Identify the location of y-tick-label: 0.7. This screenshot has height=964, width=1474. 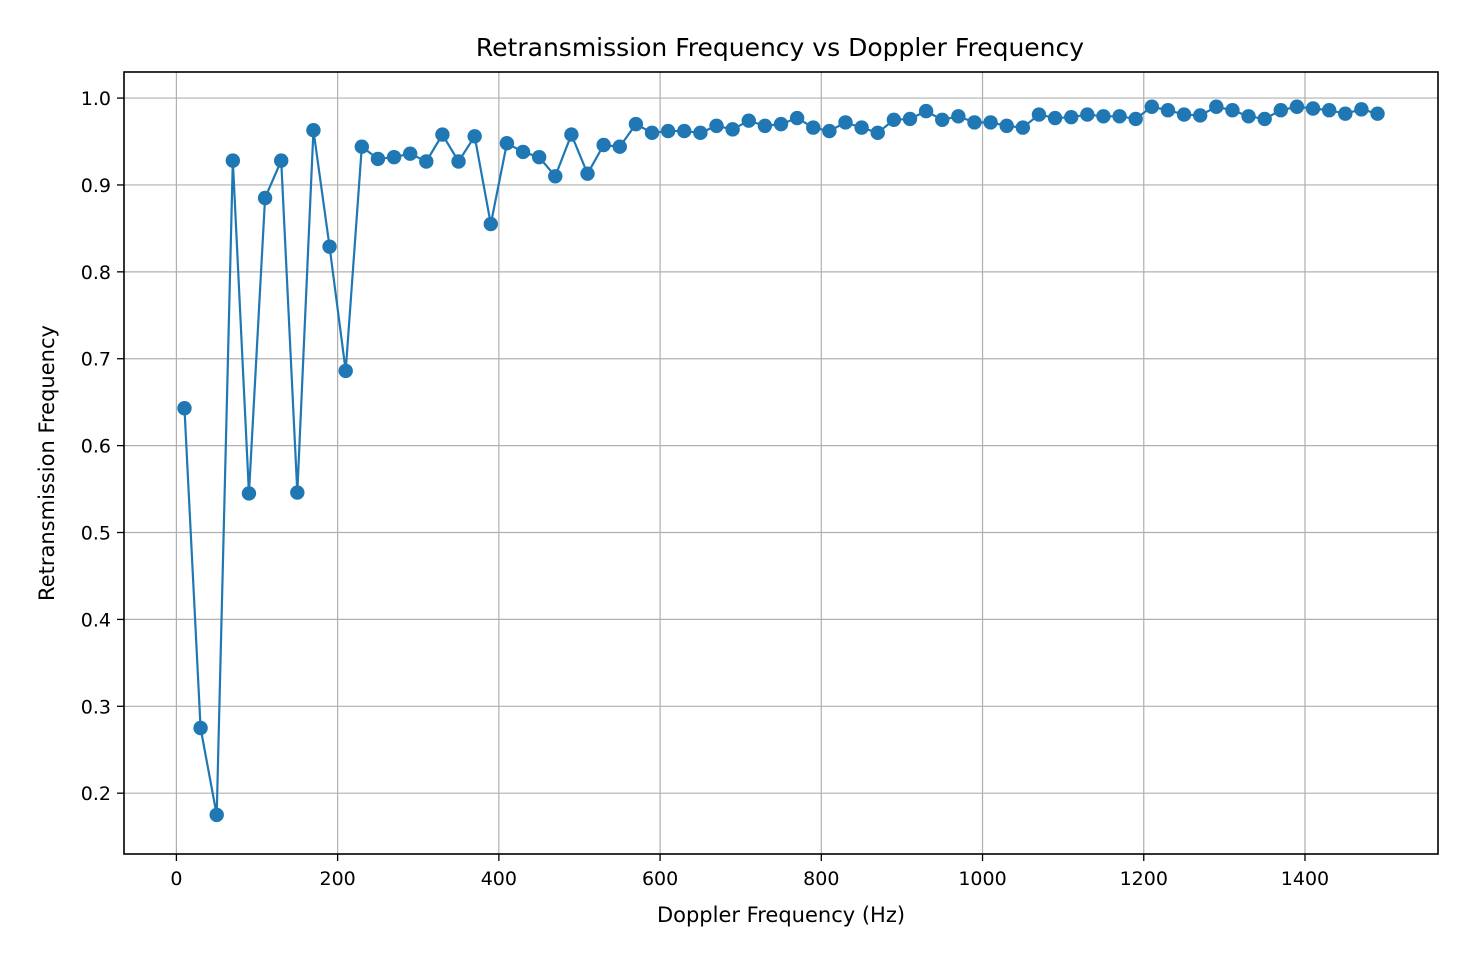
(96, 360).